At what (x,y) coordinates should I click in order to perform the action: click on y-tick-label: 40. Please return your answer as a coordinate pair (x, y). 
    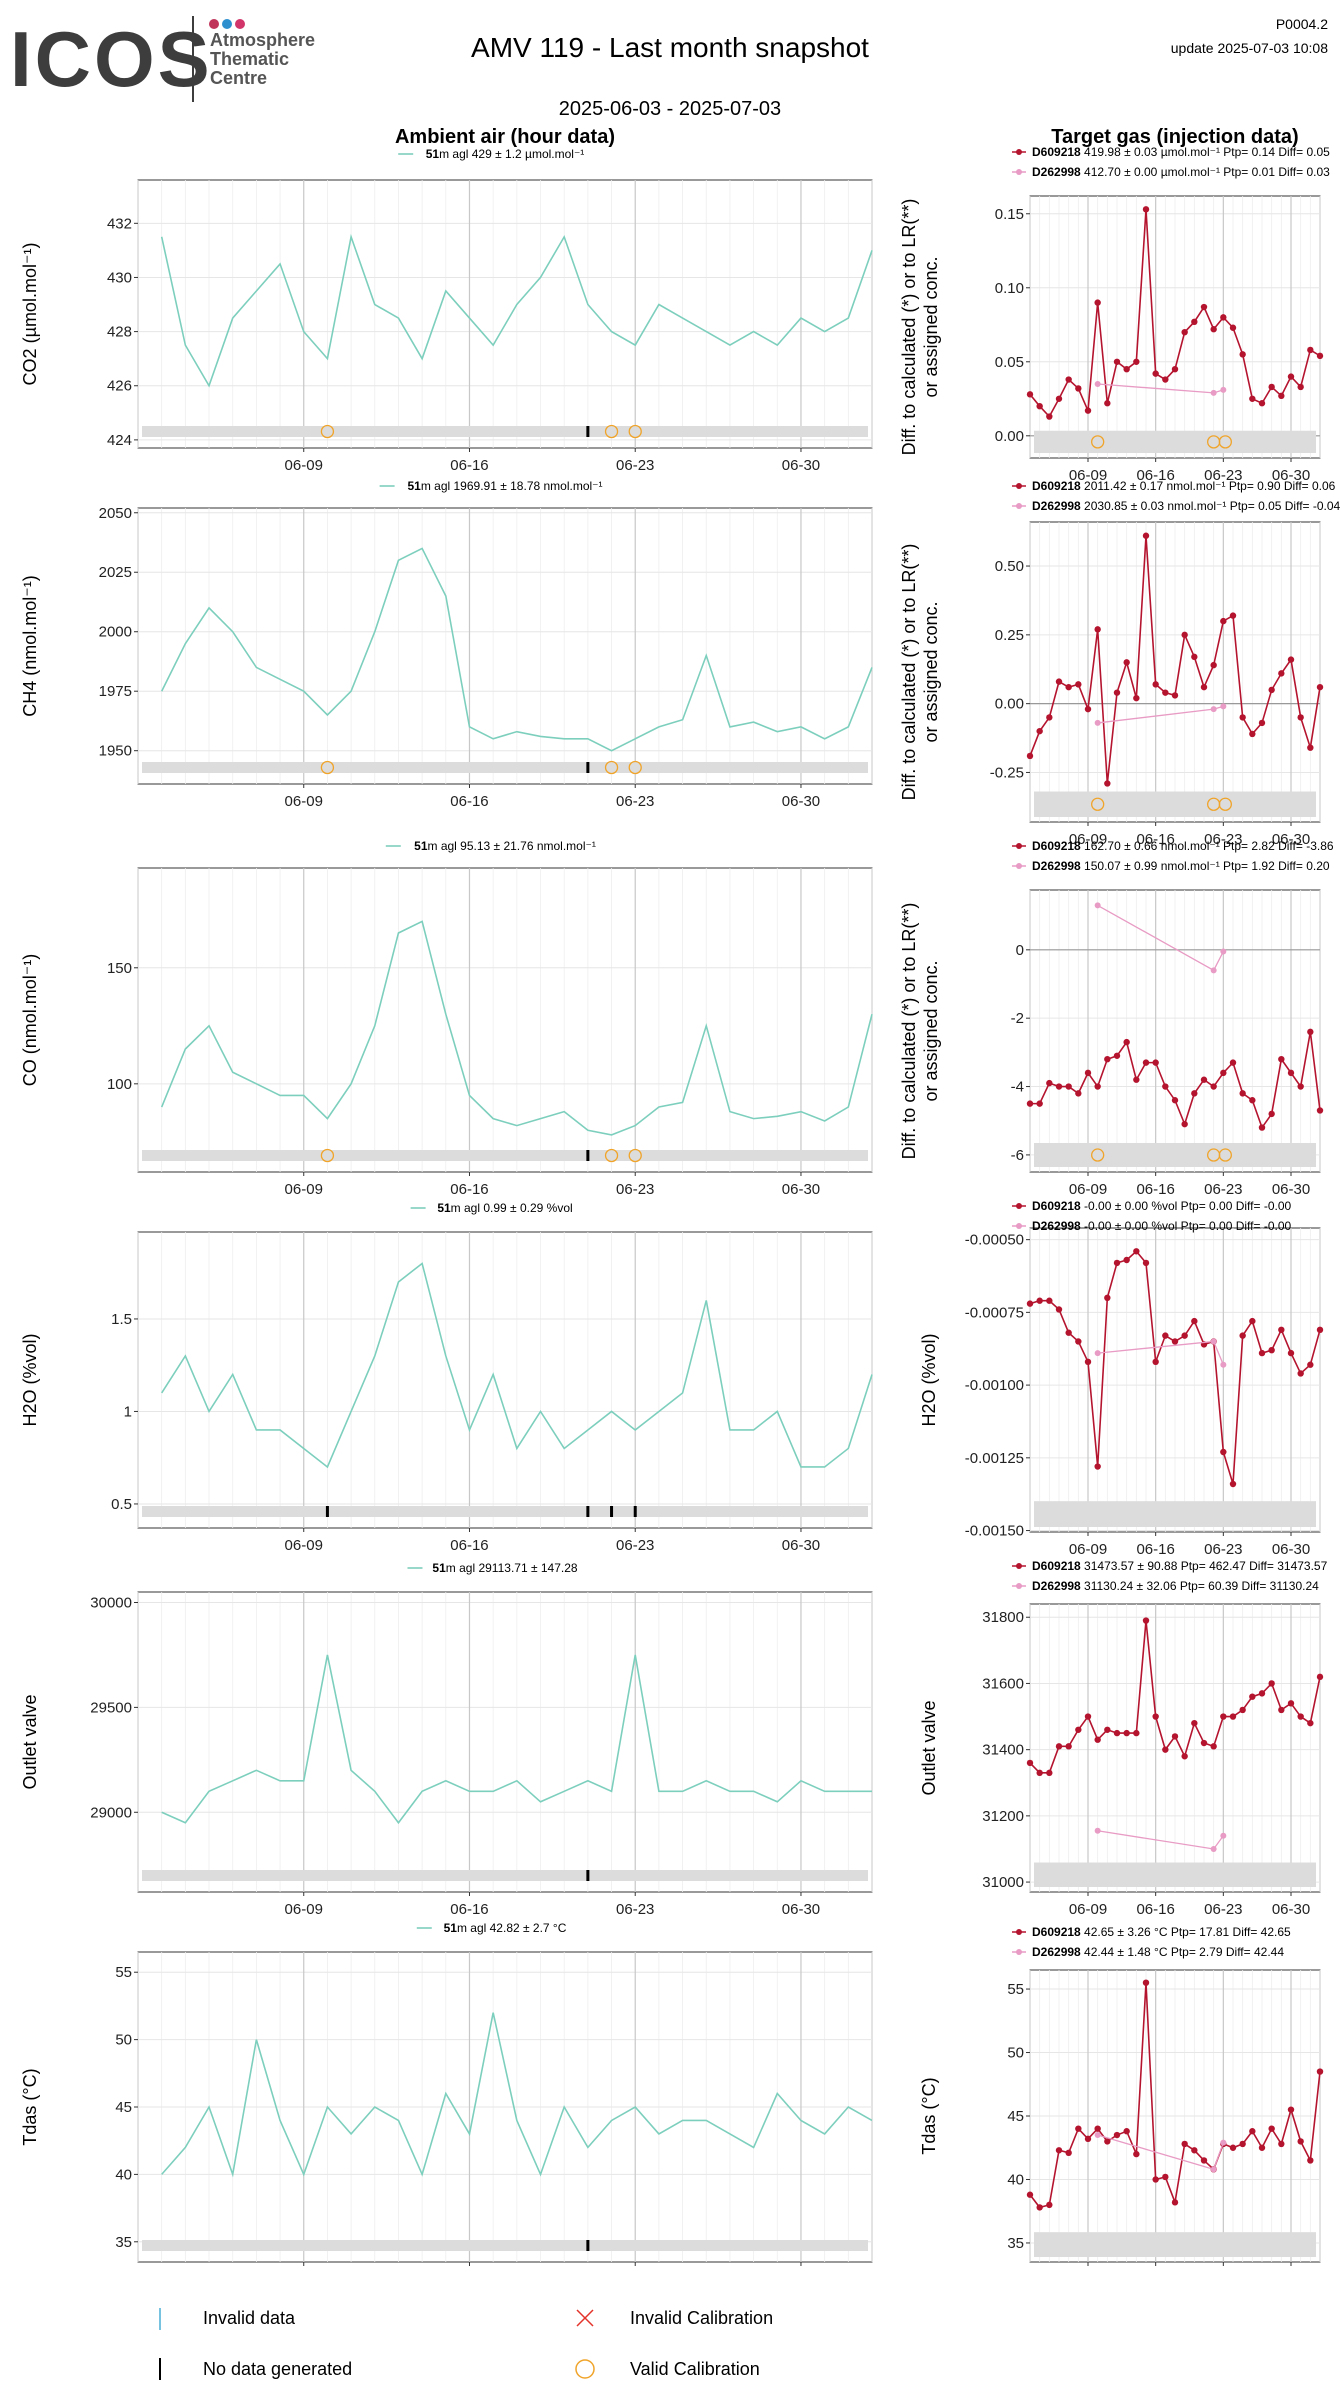
    Looking at the image, I should click on (1015, 2179).